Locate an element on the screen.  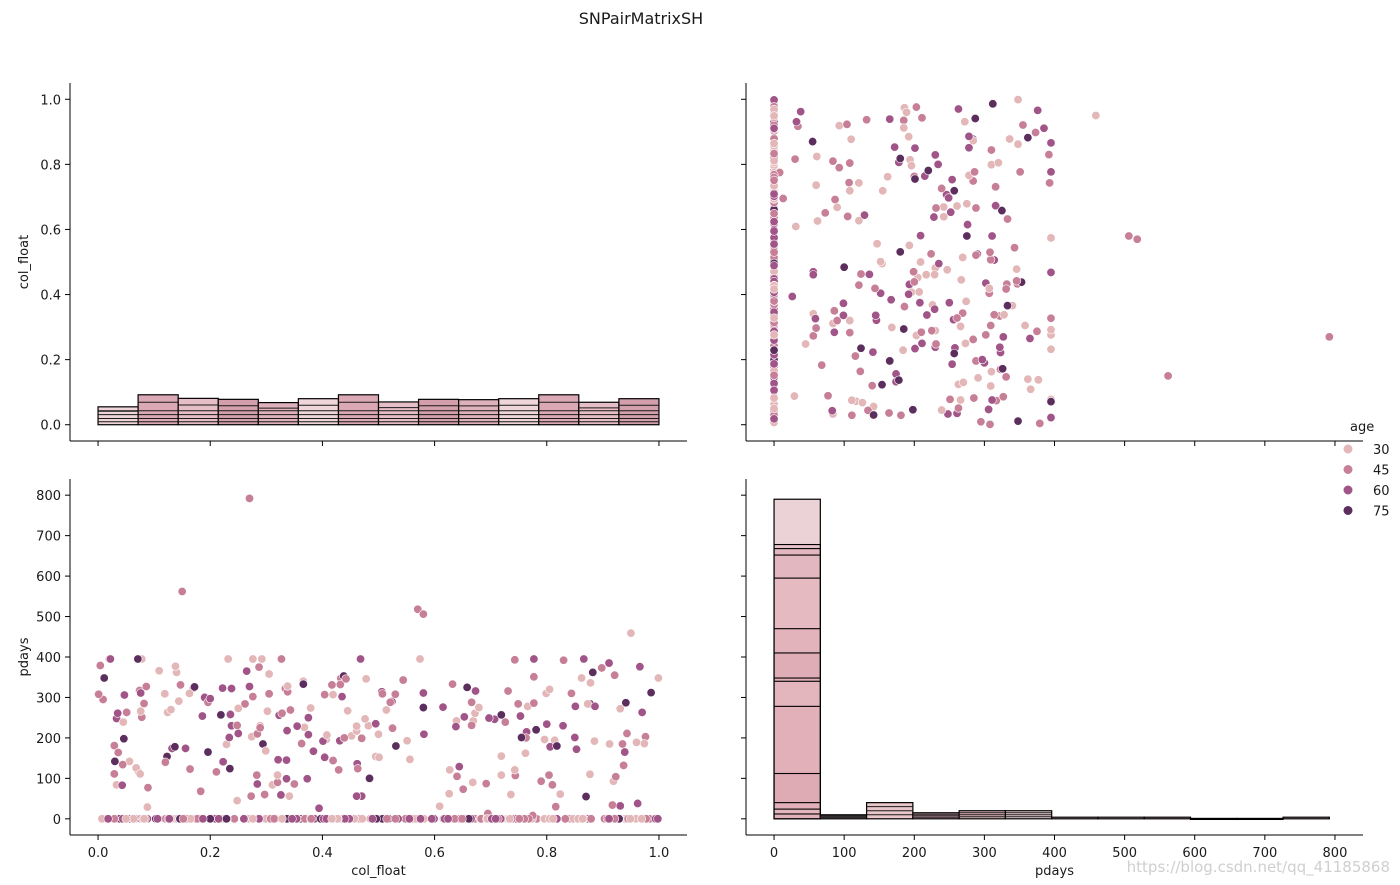
y-tick-label: 0.0 is located at coordinates (50, 426).